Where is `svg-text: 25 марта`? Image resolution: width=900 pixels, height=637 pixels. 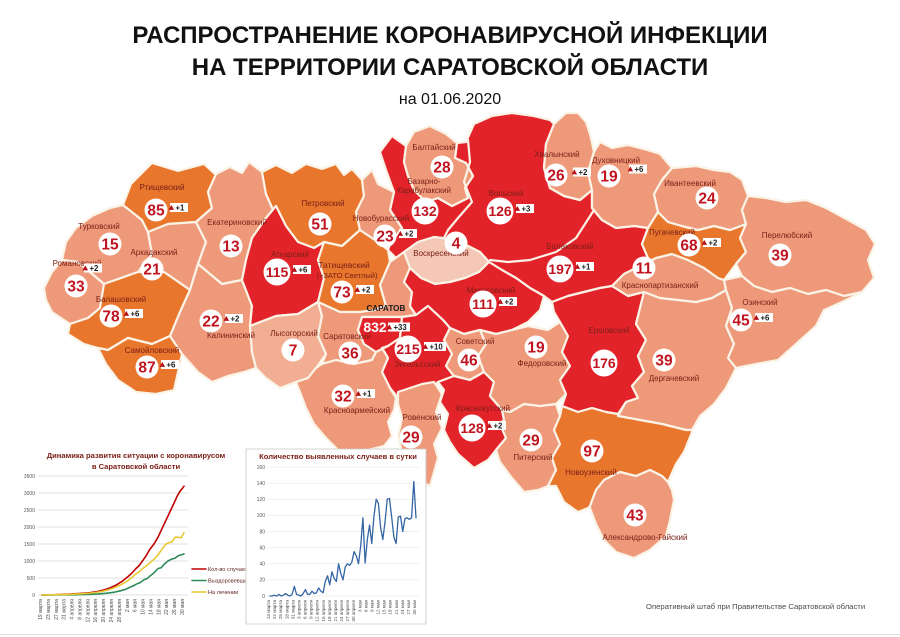 svg-text: 25 марта is located at coordinates (280, 610).